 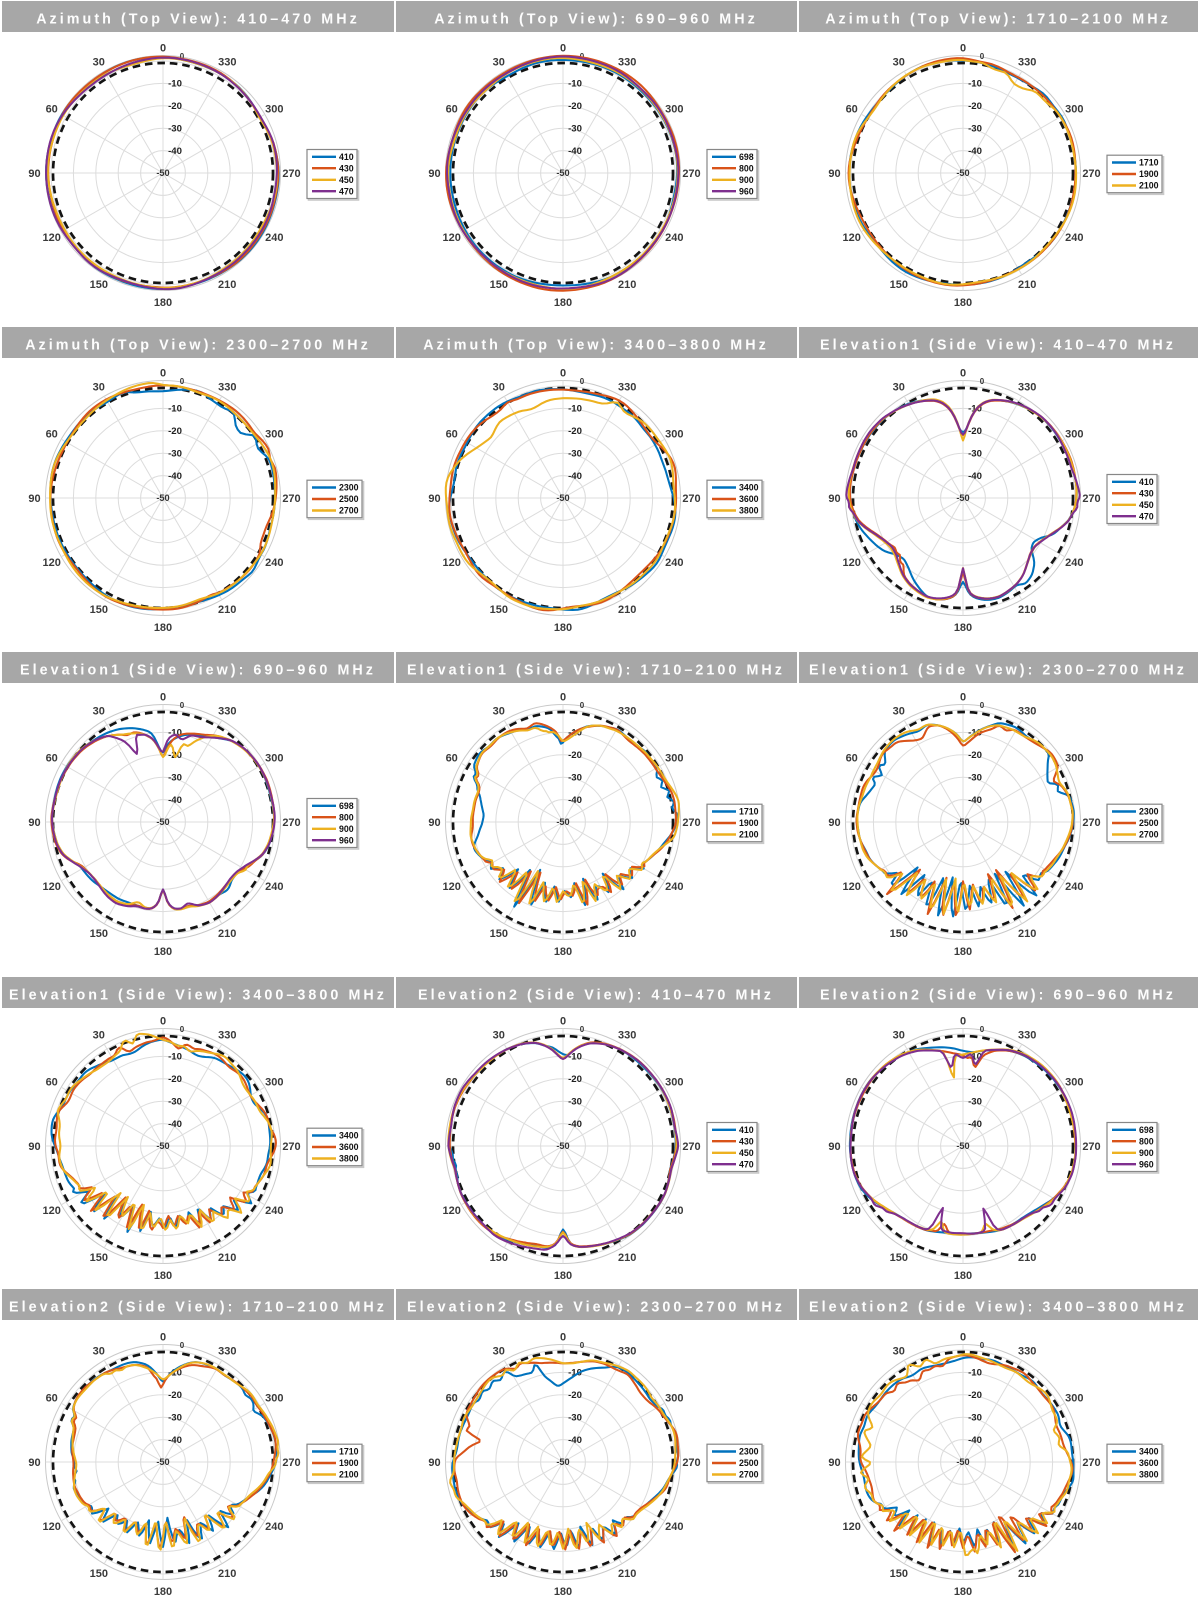 I want to click on svg-text: 2500, so click(x=349, y=499).